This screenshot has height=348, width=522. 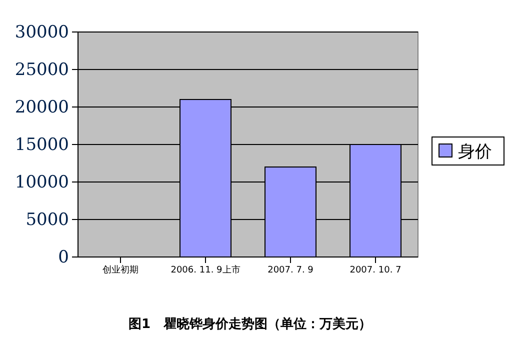 I want to click on y-tick-label: 0, so click(x=63, y=257).